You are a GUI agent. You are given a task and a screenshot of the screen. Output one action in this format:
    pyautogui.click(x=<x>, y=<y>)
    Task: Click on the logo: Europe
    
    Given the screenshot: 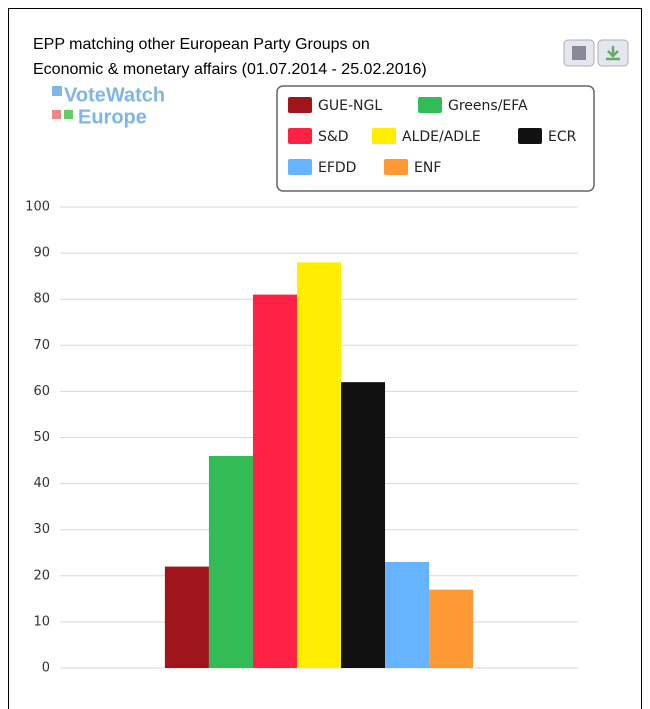 What is the action you would take?
    pyautogui.click(x=112, y=117)
    